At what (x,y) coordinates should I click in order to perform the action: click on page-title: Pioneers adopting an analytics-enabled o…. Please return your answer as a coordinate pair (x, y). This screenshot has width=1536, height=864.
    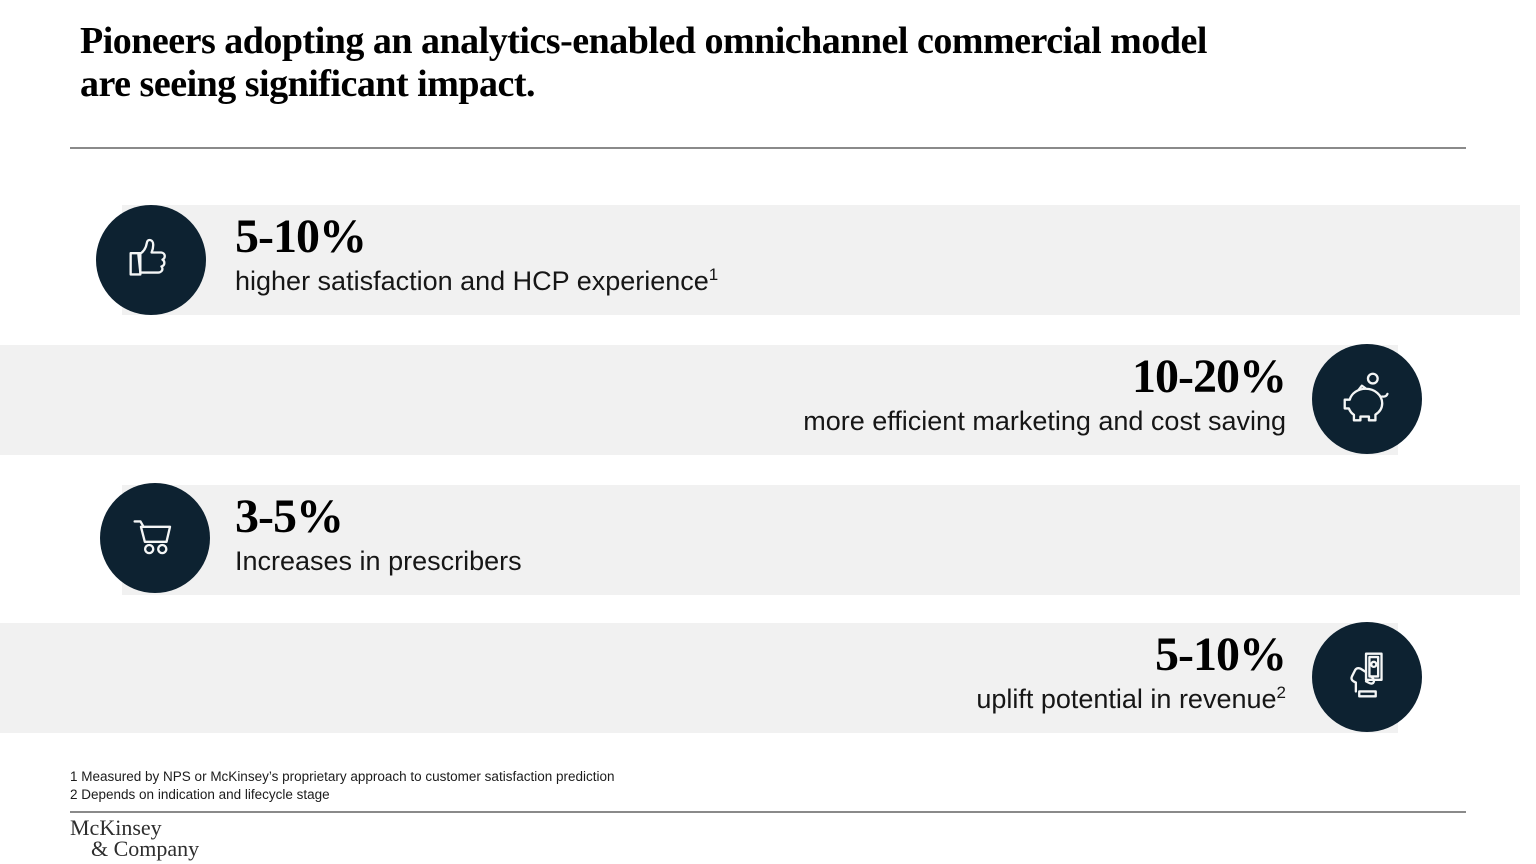
    Looking at the image, I should click on (750, 63).